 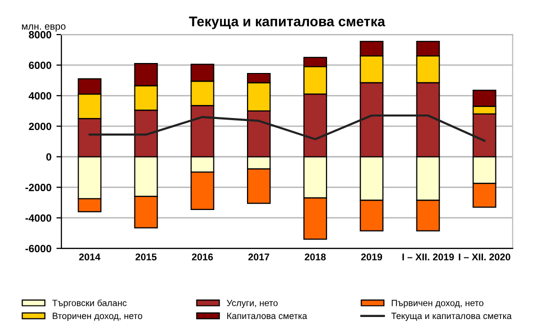 I want to click on y-tick-label: 4000, so click(x=40, y=96).